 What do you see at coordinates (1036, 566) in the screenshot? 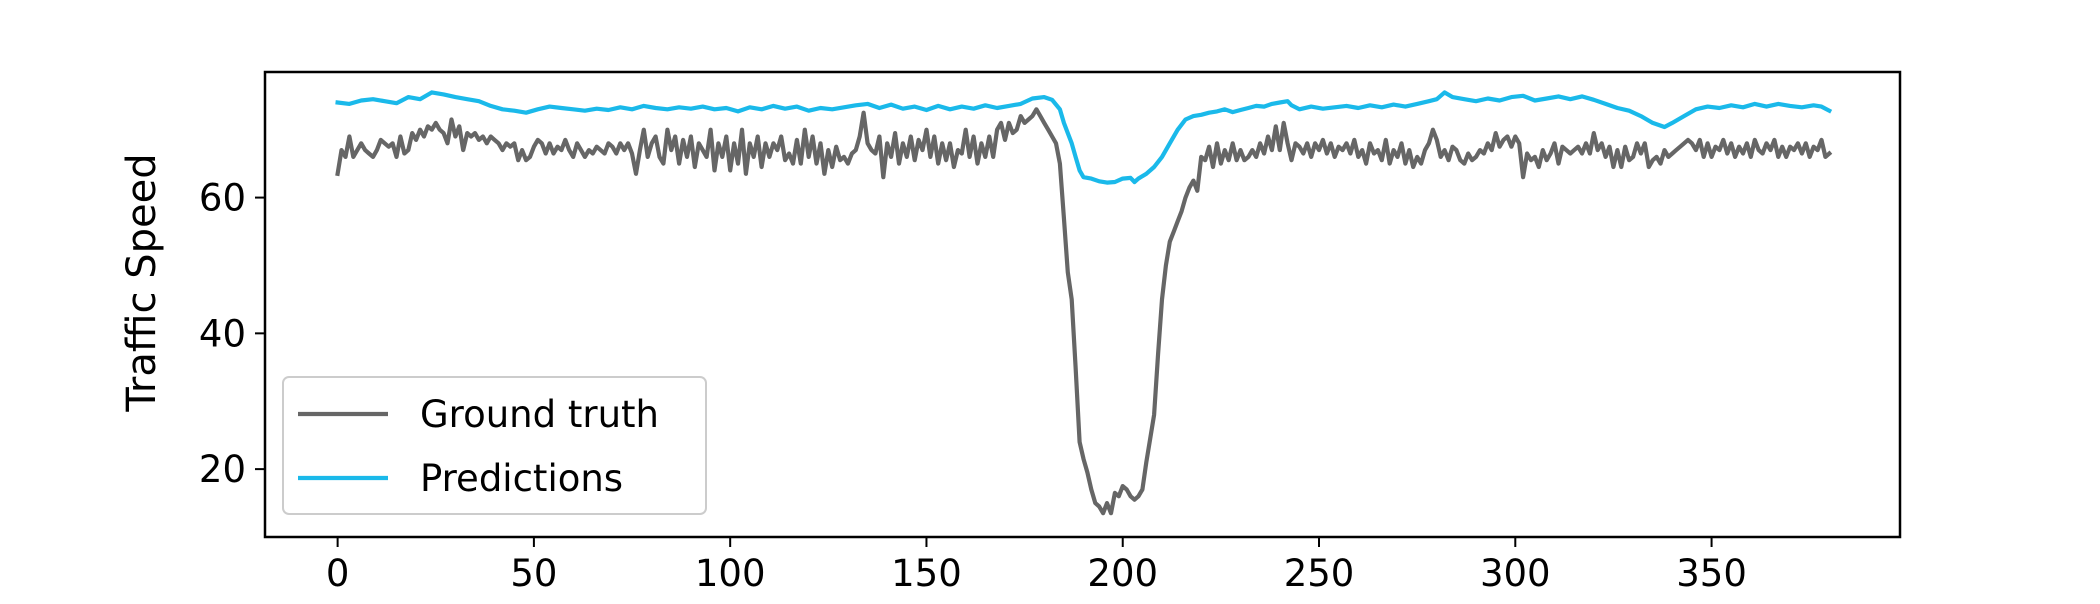
I see `x-axis-ticks: 0 50 100 150 200 250 300 350` at bounding box center [1036, 566].